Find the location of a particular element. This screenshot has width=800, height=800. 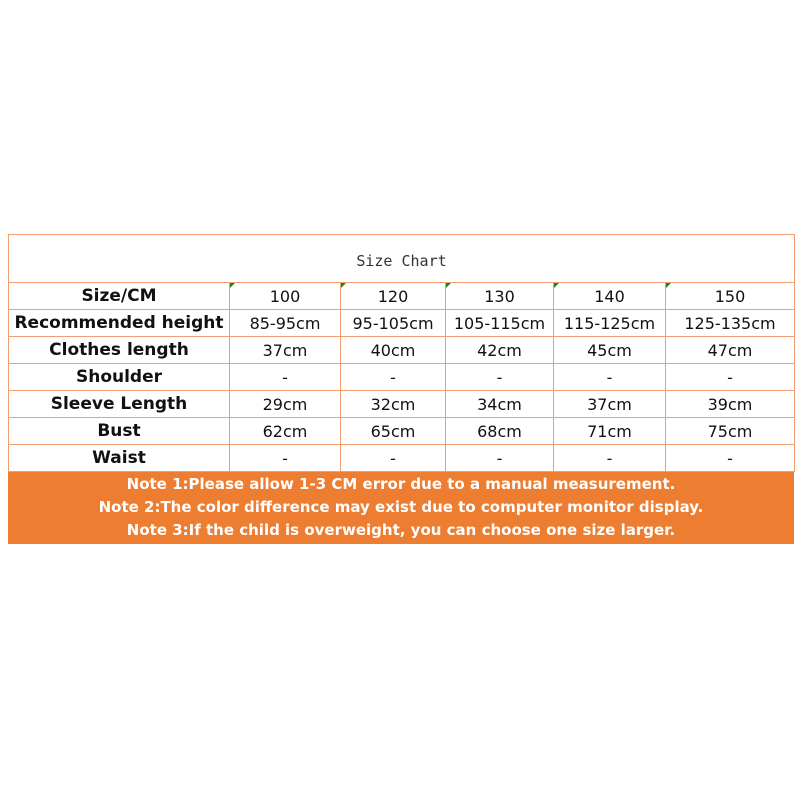

cell: 40cm is located at coordinates (393, 350).